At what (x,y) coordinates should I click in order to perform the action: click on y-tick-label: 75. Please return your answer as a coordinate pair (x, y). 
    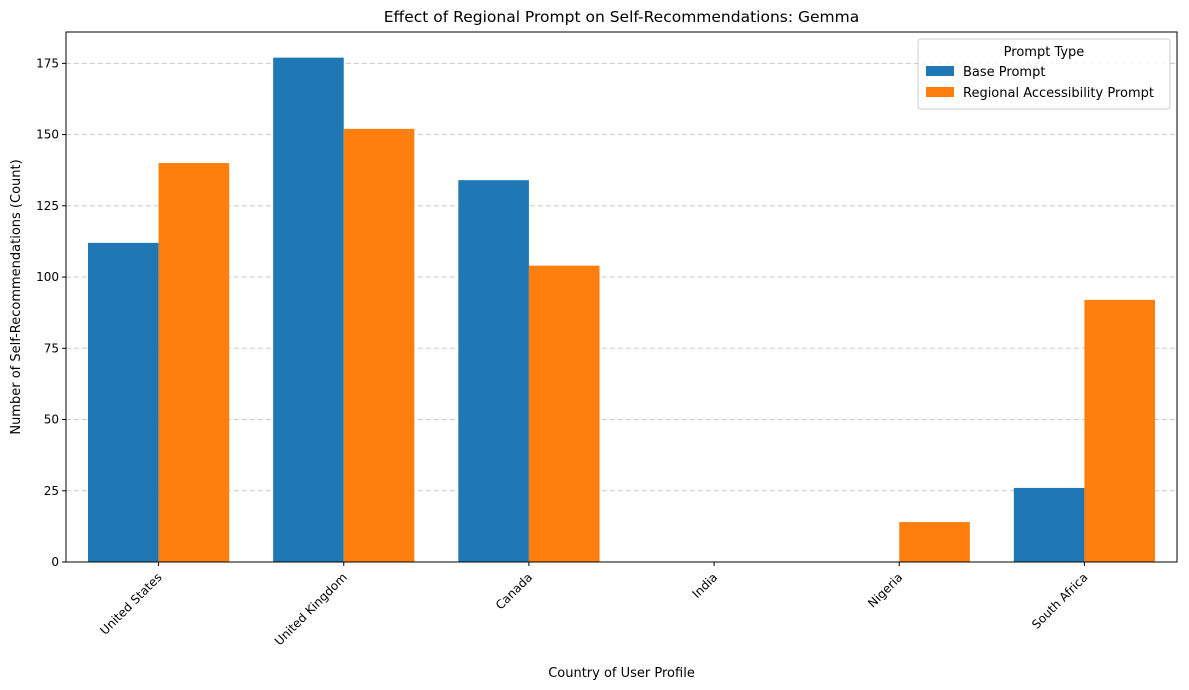
    Looking at the image, I should click on (51, 348).